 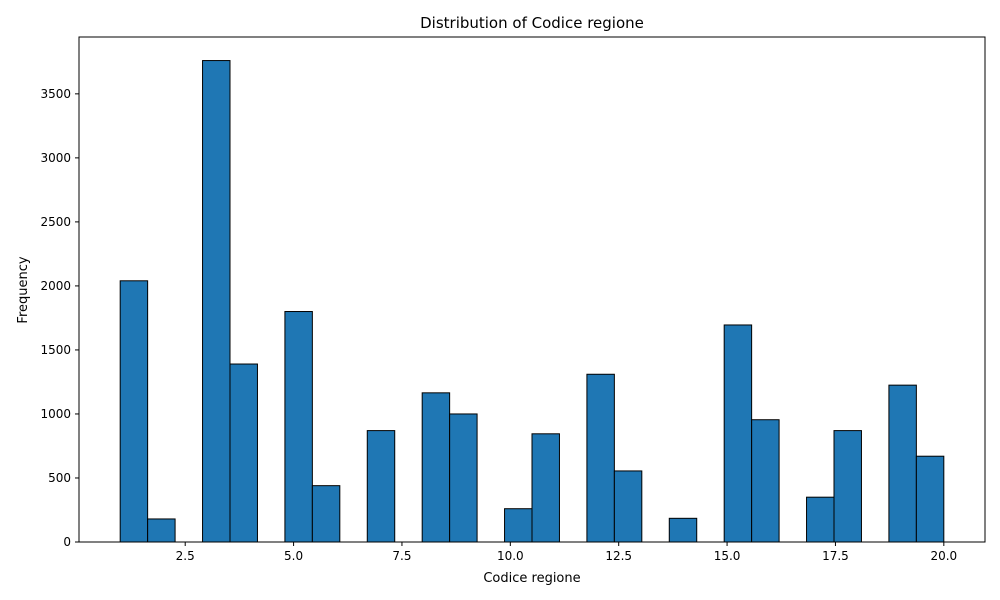 I want to click on x-tick-label: 2.5, so click(x=185, y=556).